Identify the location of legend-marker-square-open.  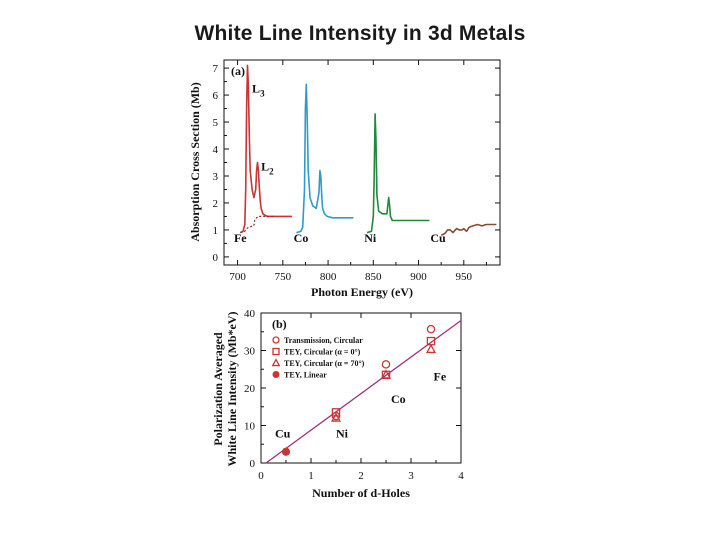
(276, 351).